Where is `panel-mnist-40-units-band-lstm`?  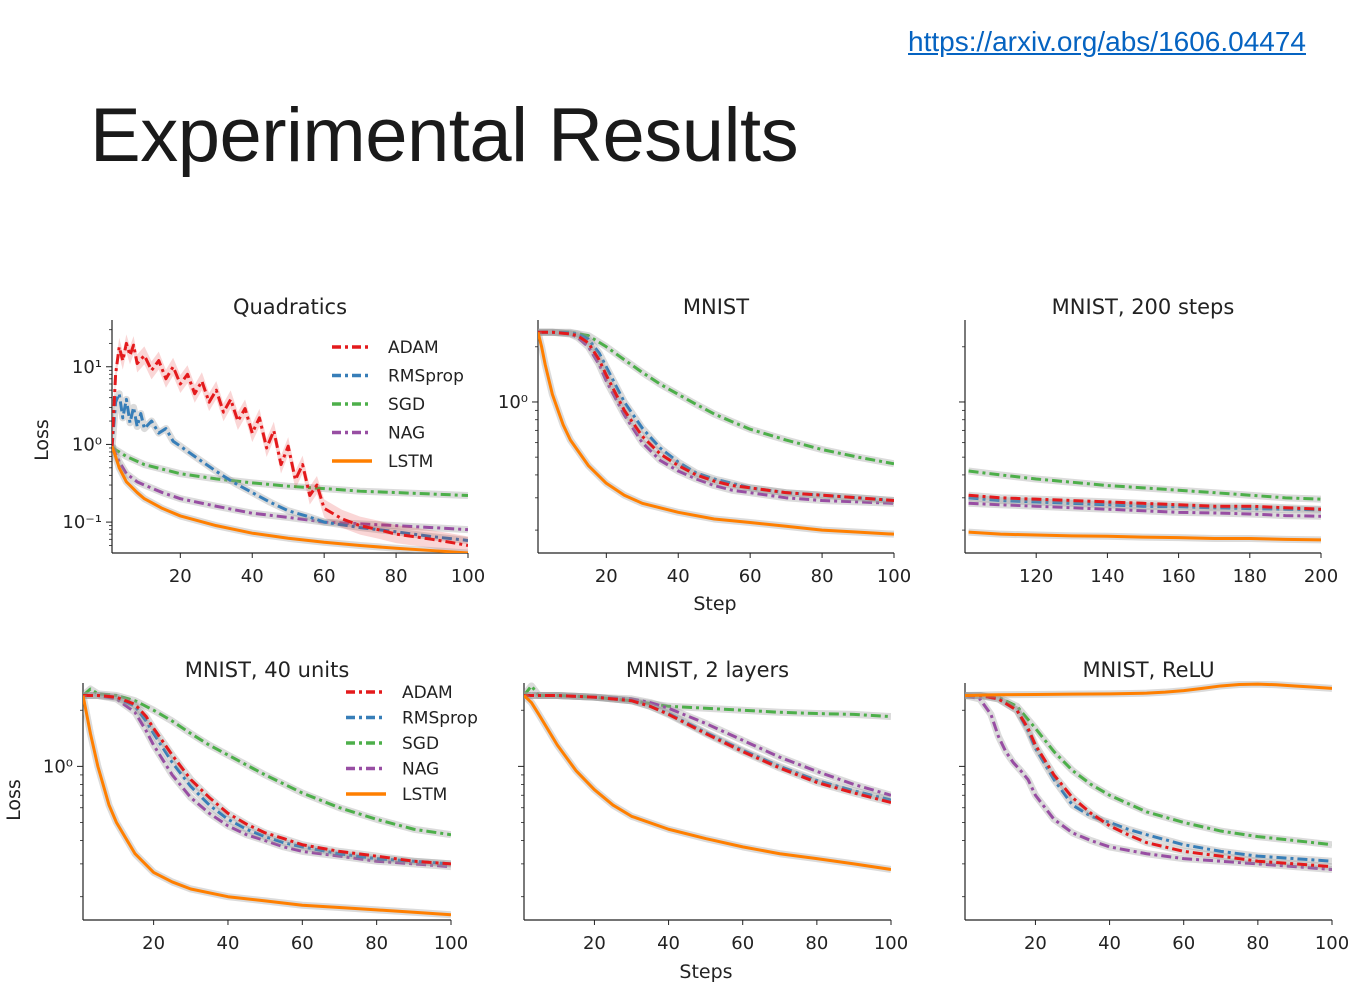 panel-mnist-40-units-band-lstm is located at coordinates (267, 806).